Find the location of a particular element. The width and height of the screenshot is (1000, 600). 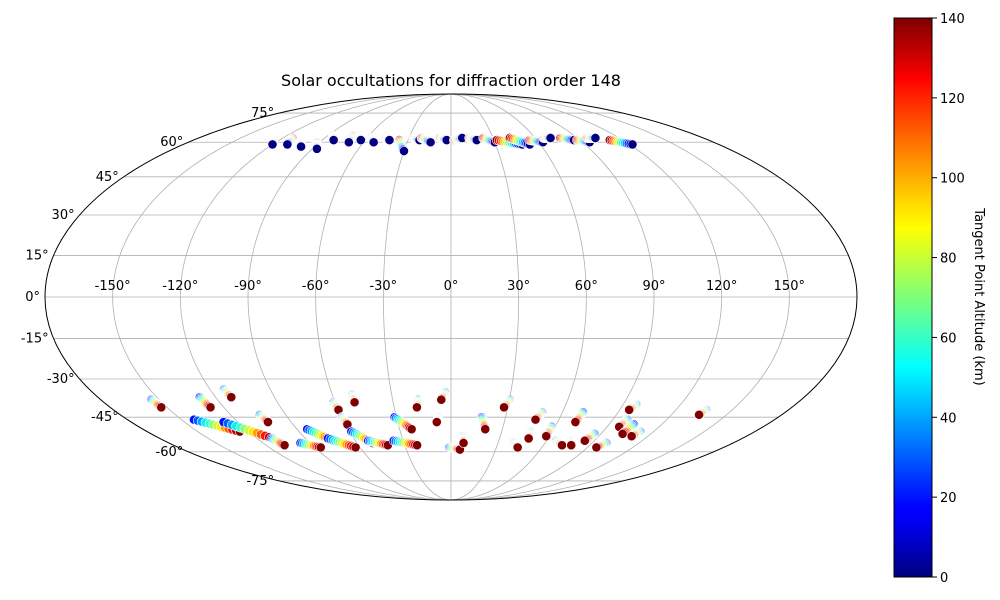

lon-tick-label: -60° is located at coordinates (316, 286).